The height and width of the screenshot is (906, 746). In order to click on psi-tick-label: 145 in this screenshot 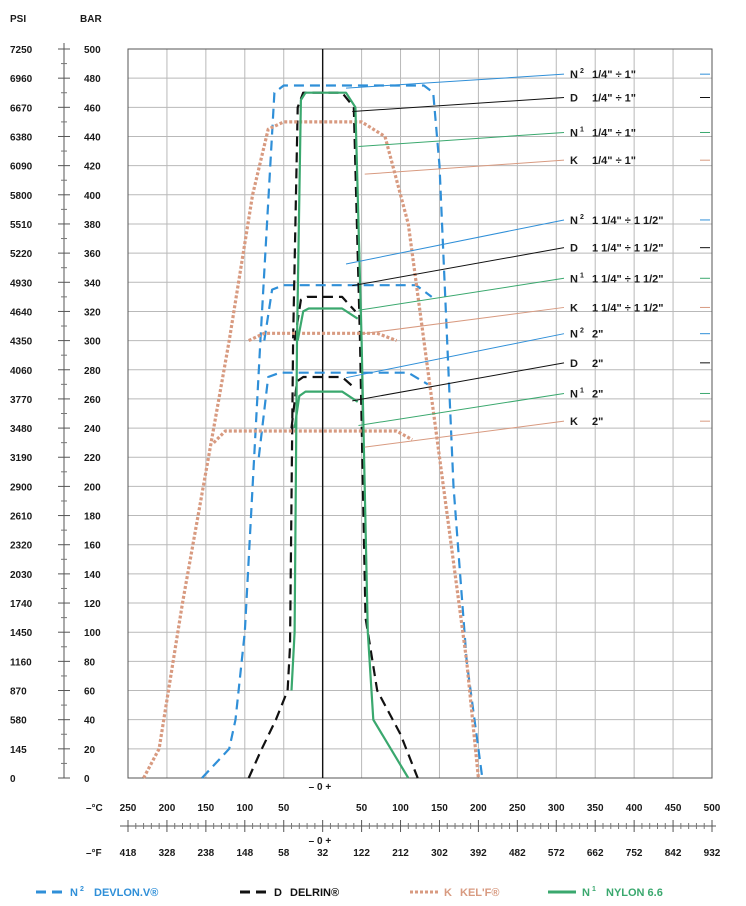, I will do `click(18, 750)`.